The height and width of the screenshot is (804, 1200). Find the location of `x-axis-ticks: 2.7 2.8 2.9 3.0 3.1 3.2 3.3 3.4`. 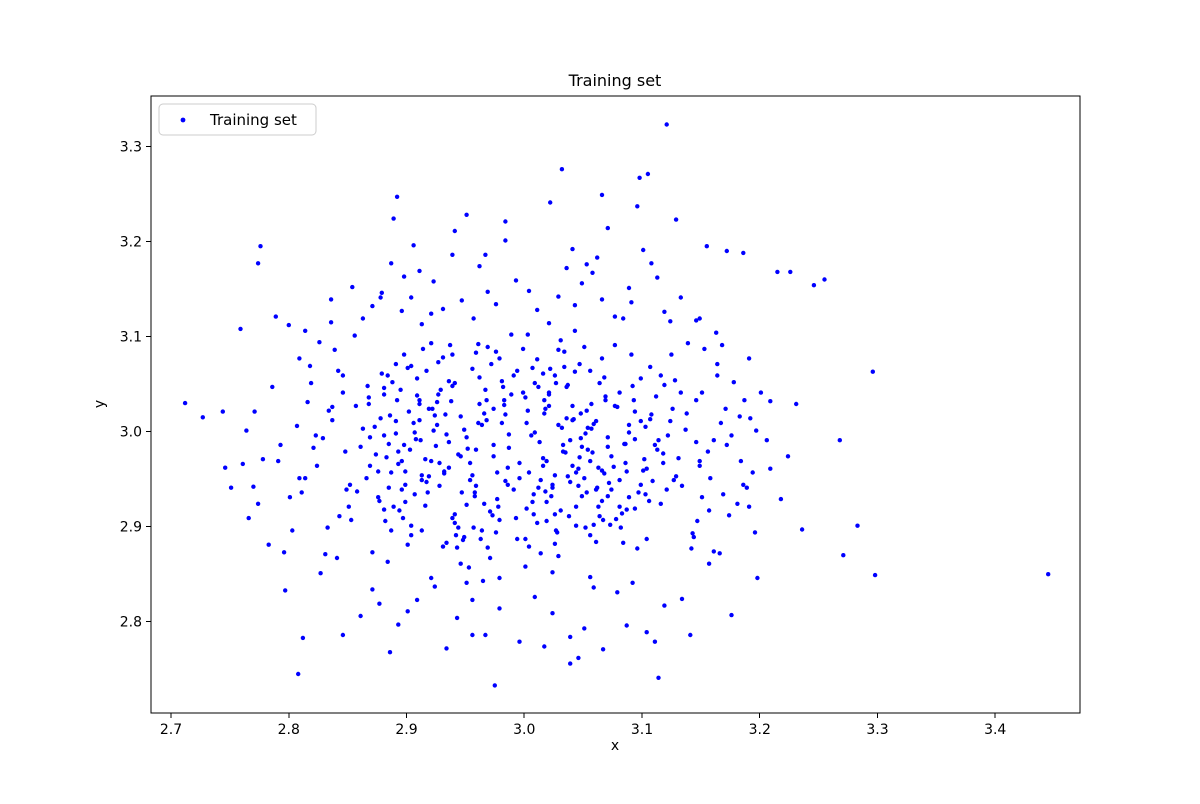

x-axis-ticks: 2.7 2.8 2.9 3.0 3.1 3.2 3.3 3.4 is located at coordinates (583, 725).